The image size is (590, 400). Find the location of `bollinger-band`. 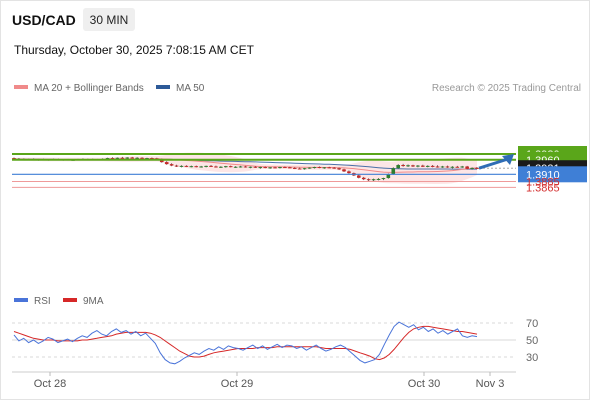

bollinger-band is located at coordinates (245, 168).